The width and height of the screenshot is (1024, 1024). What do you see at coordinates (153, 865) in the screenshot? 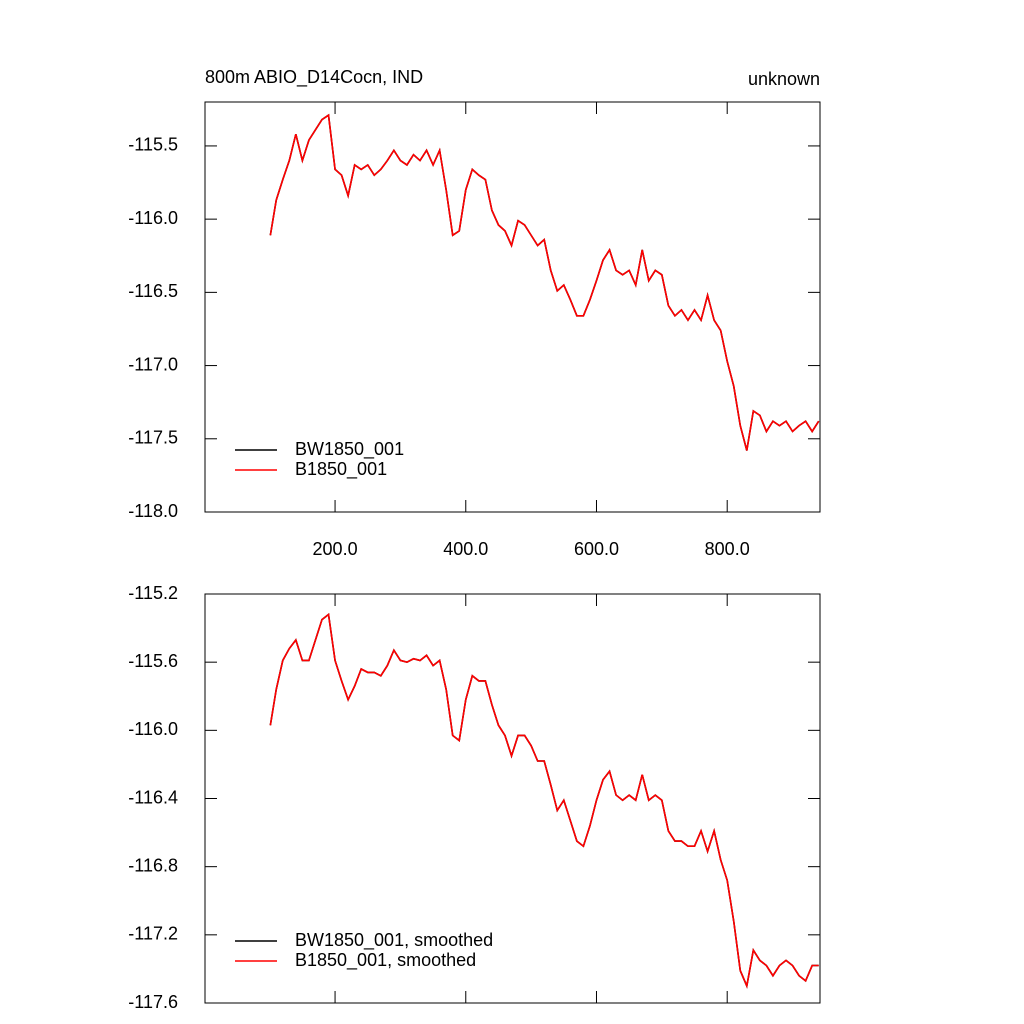
I see `y-tick-label: -116.8` at bounding box center [153, 865].